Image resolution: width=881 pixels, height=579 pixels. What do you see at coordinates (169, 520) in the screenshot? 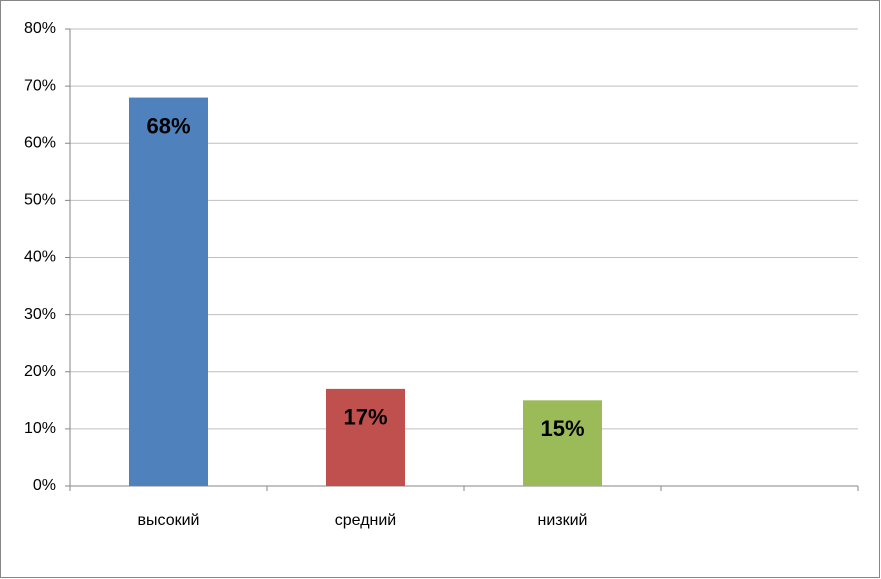
I see `x-tick-label: высокий` at bounding box center [169, 520].